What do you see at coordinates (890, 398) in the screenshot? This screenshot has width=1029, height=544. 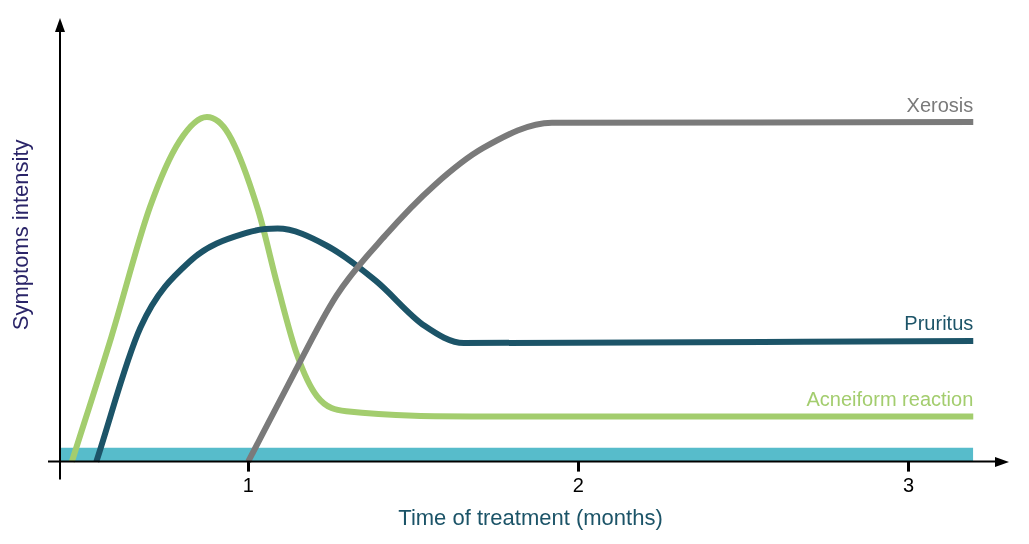 I see `series-label: Acneiform reaction` at bounding box center [890, 398].